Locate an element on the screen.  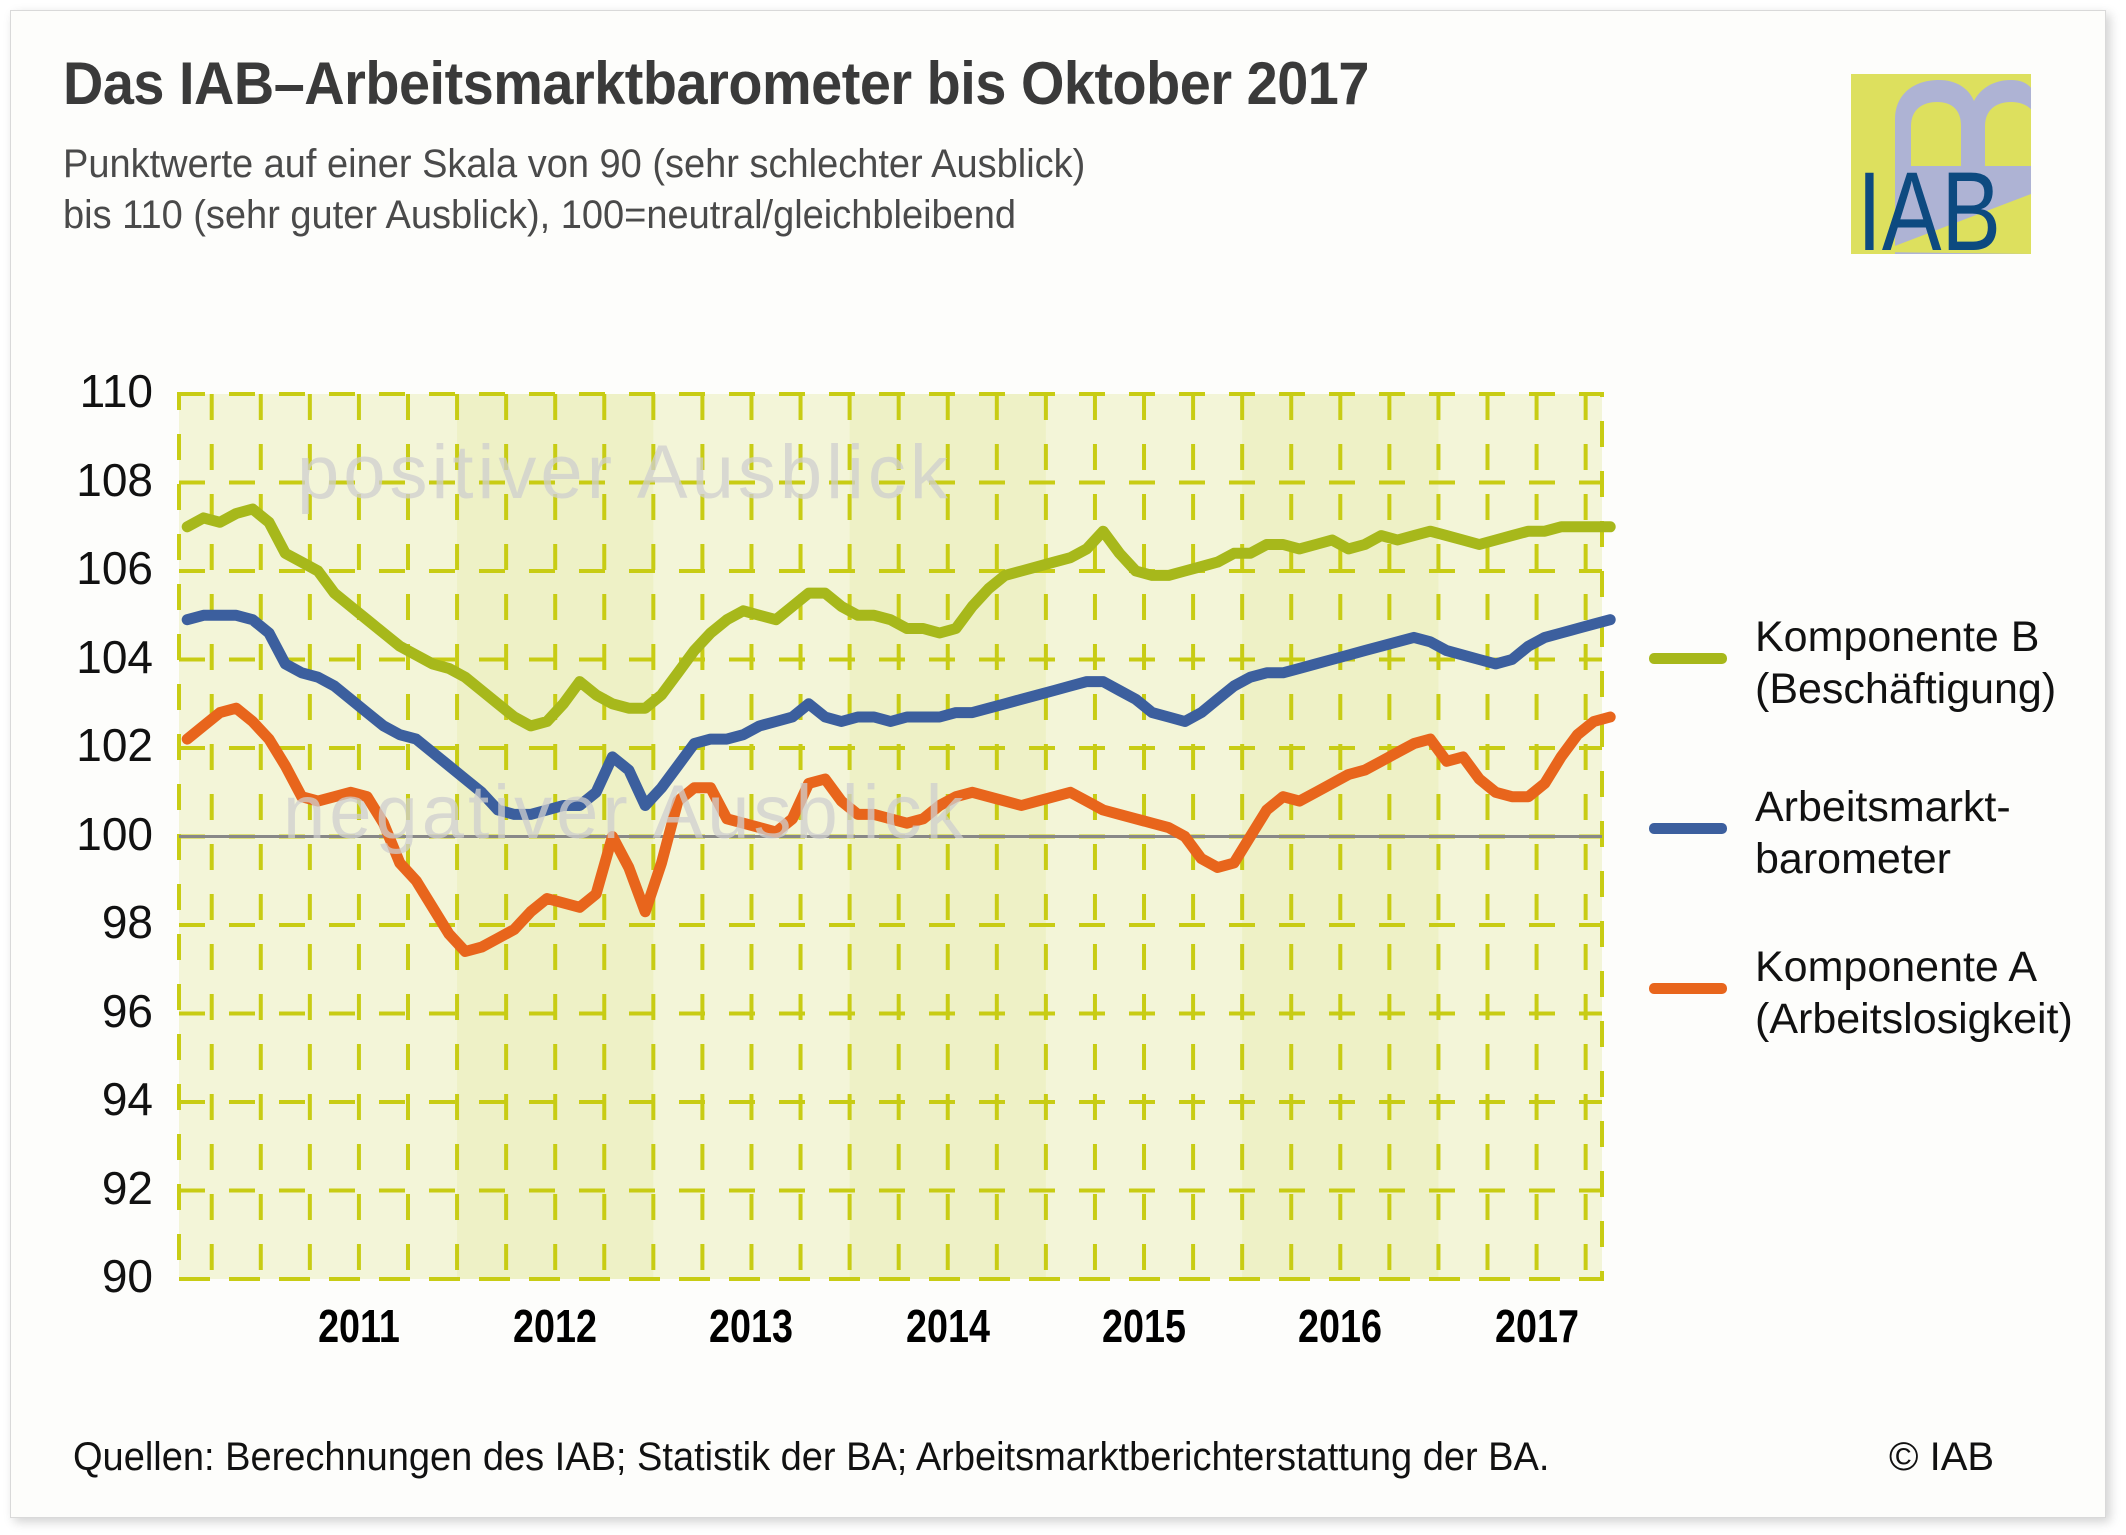
legend-item-komponente-a: Komponente A (Arbeitslosigkeit) is located at coordinates (1861, 993).